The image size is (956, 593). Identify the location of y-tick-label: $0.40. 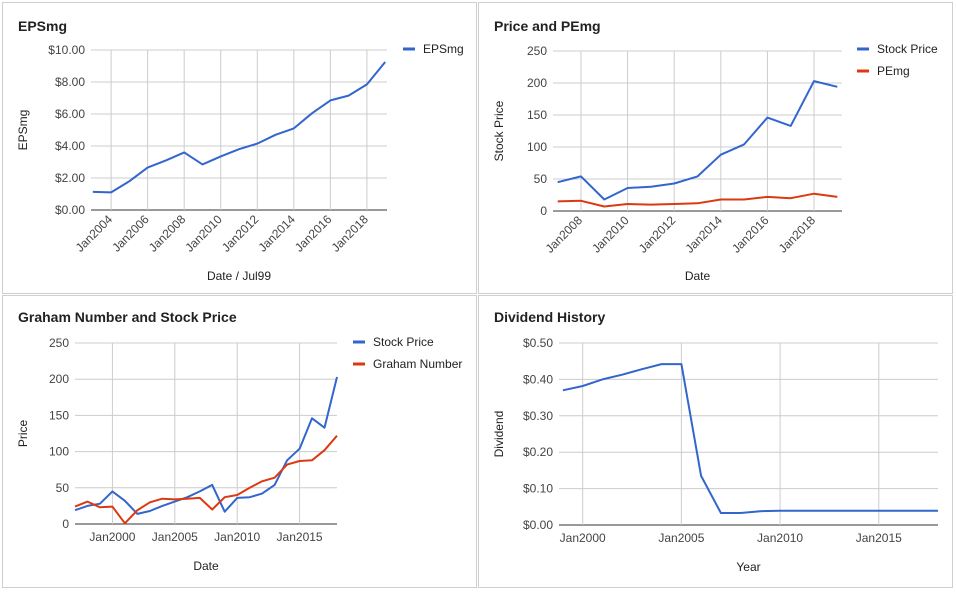
(538, 379).